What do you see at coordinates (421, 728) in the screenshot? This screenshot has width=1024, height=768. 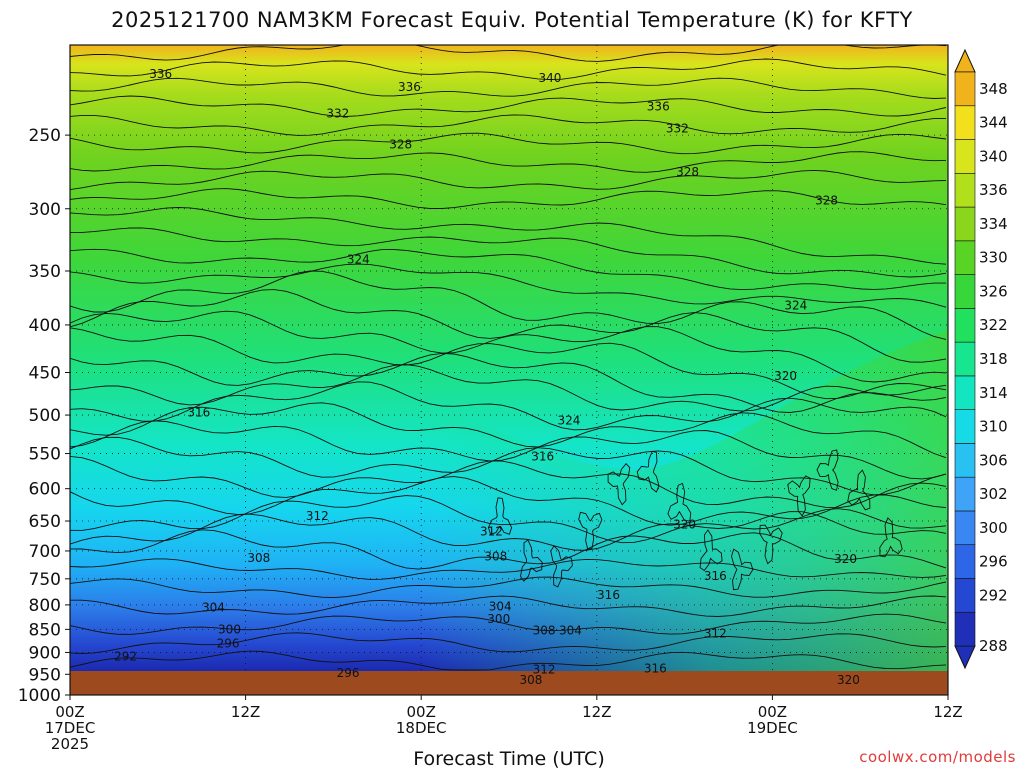 I see `x-tick-label: 18DEC` at bounding box center [421, 728].